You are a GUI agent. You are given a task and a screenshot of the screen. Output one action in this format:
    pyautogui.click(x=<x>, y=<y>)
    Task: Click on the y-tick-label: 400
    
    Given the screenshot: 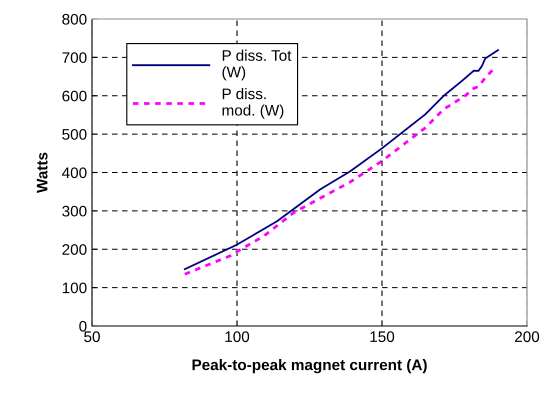 What is the action you would take?
    pyautogui.click(x=74, y=172)
    